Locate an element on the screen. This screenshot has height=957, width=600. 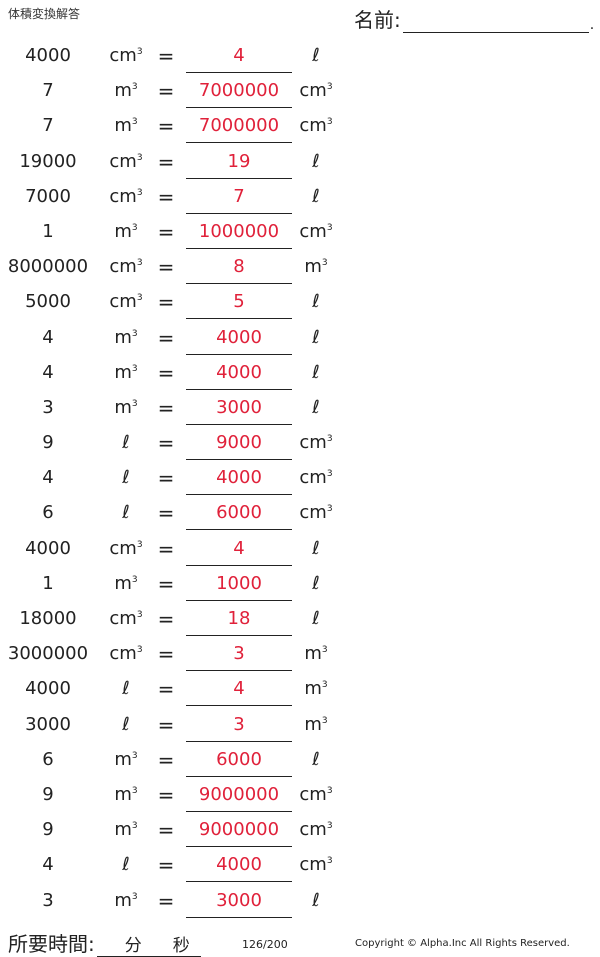
problem-row: 1 m3 = 1000 ℓ is located at coordinates (300, 584).